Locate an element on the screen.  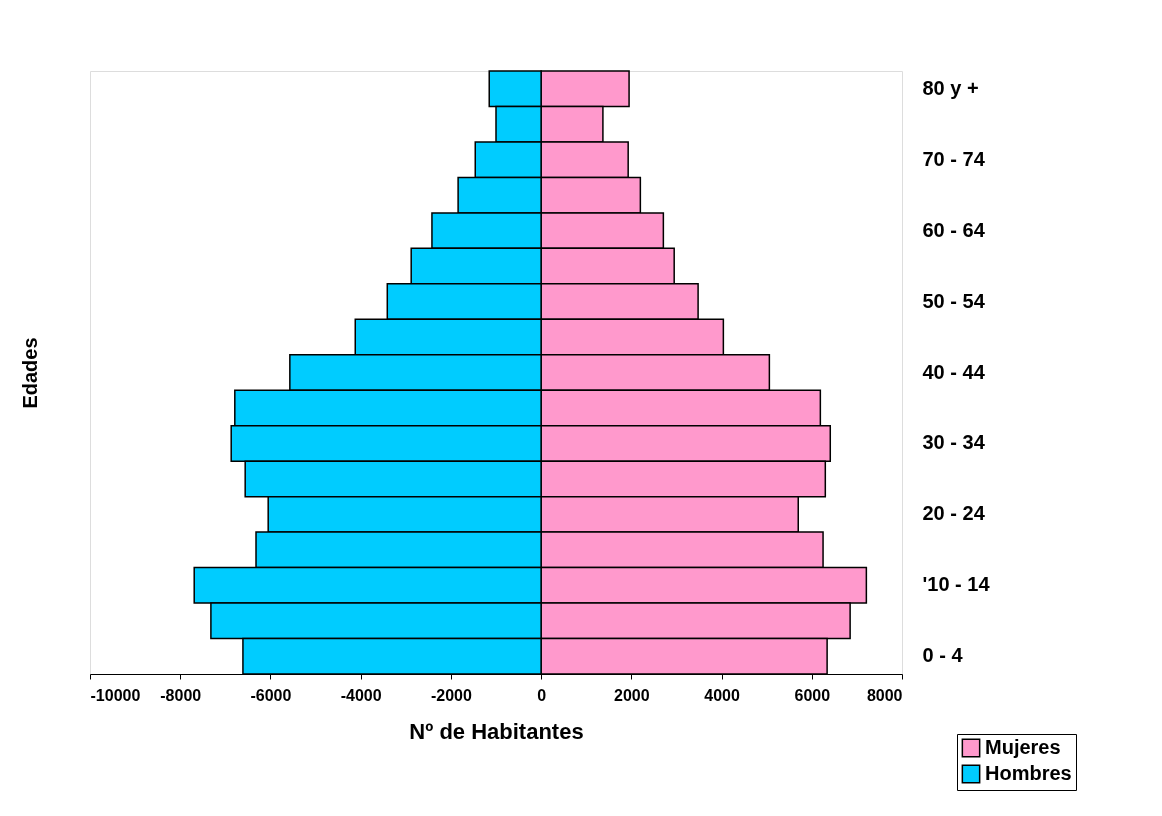
x-tick-label: 4000 is located at coordinates (722, 695).